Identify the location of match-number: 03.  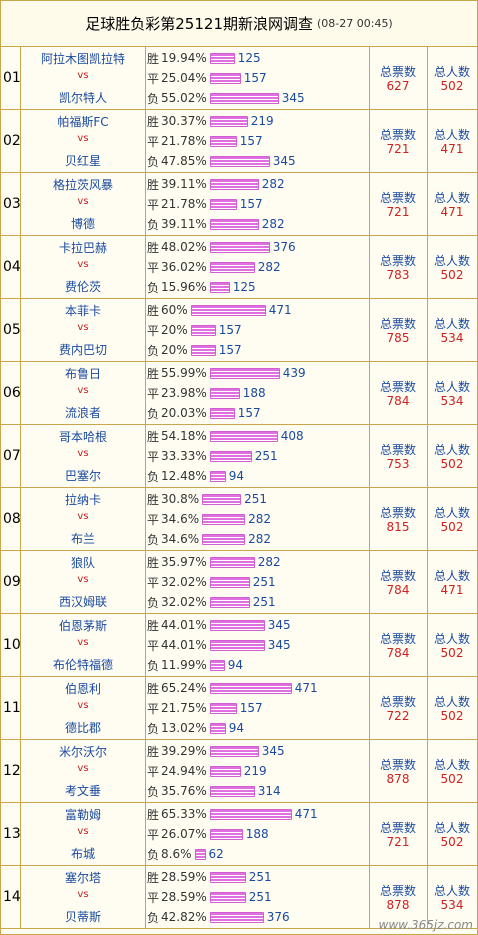
(11, 204).